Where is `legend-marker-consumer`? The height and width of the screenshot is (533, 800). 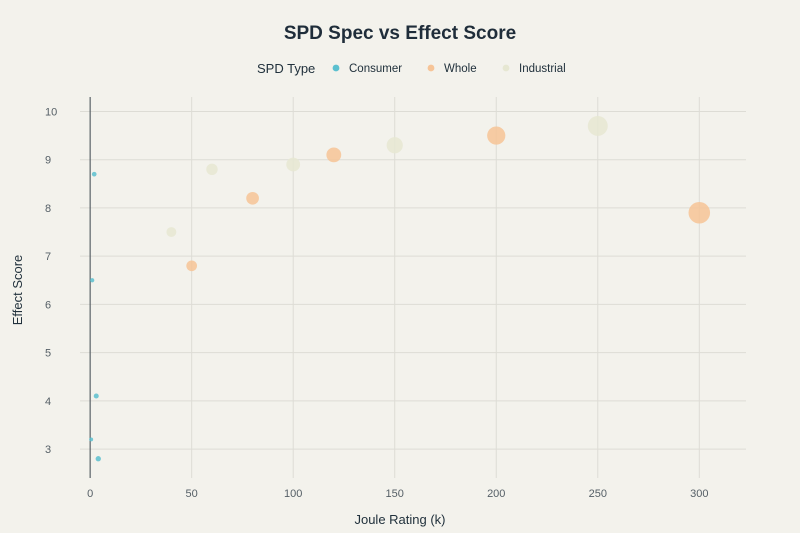
legend-marker-consumer is located at coordinates (336, 68).